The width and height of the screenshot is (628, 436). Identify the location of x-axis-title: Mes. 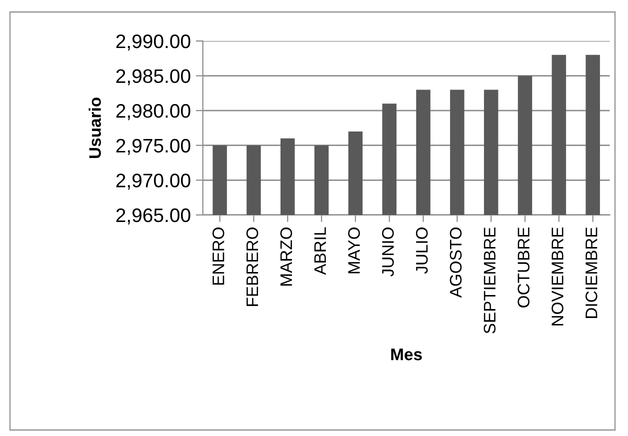
(406, 354).